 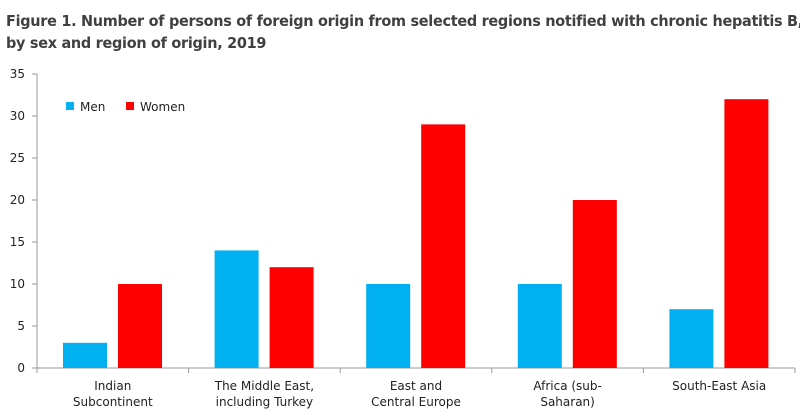 I want to click on x-tick-label: Subcontinent, so click(x=113, y=402).